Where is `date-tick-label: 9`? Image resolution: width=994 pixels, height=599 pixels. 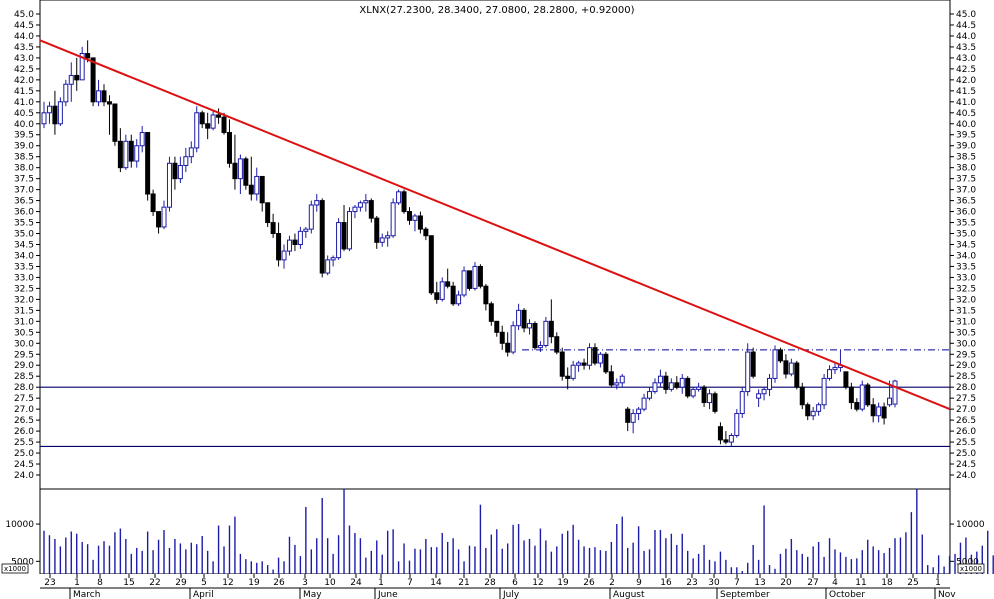
date-tick-label: 9 is located at coordinates (639, 583).